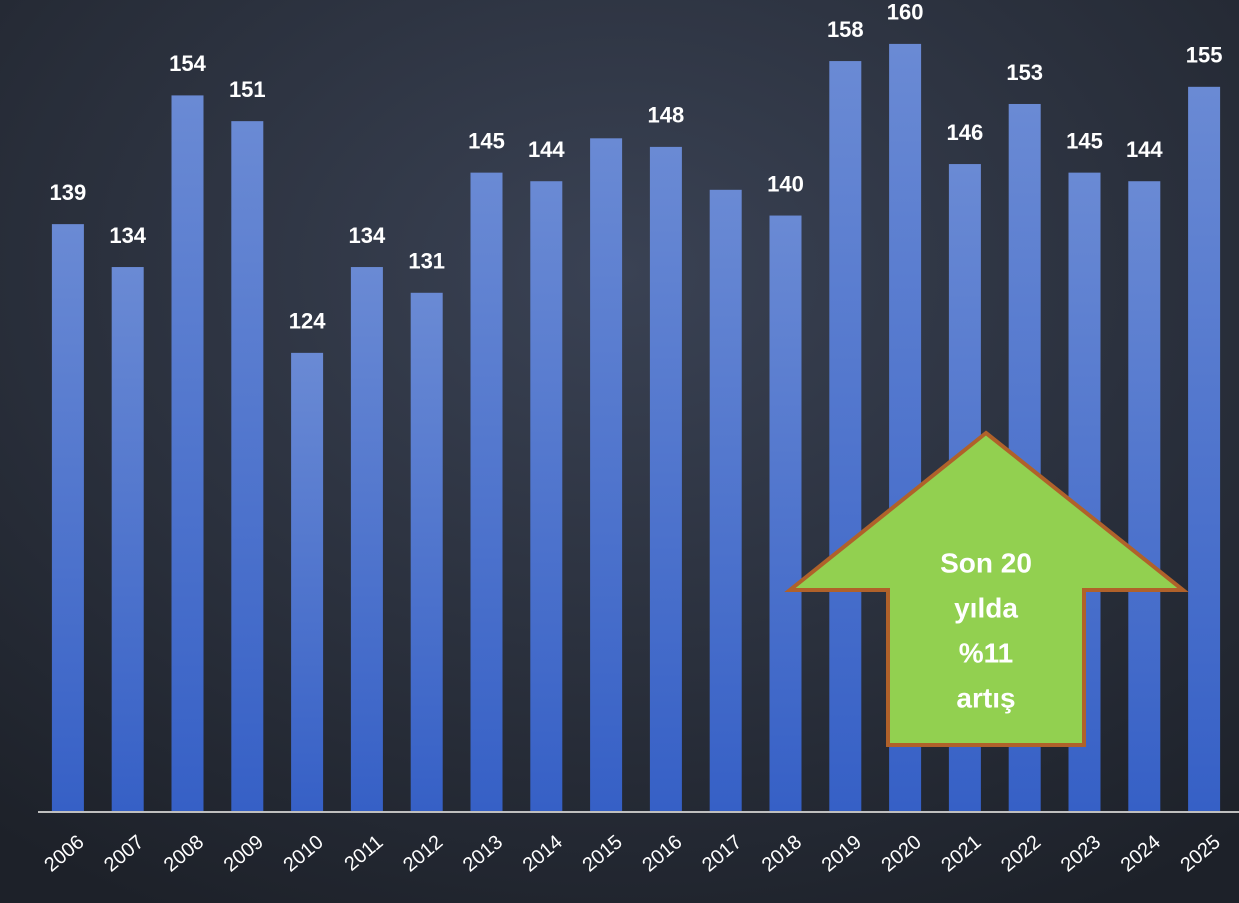 The image size is (1239, 903). Describe the element at coordinates (426, 261) in the screenshot. I see `value-label: 131` at that location.